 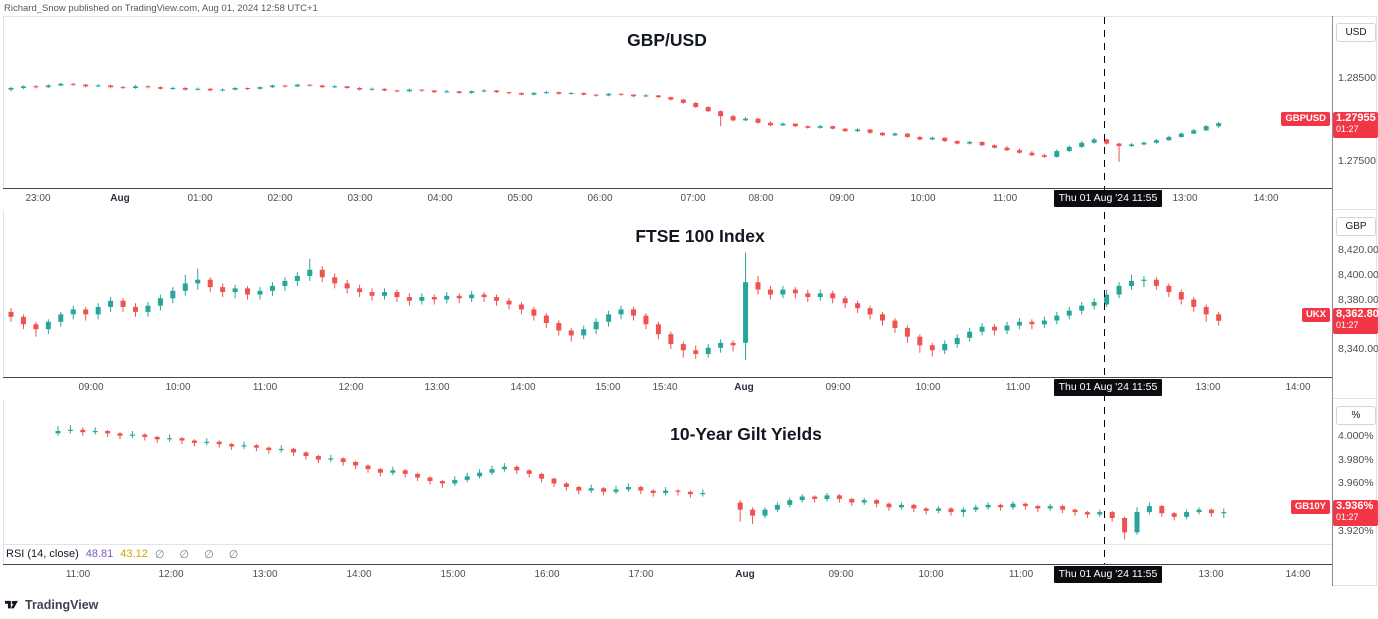 What do you see at coordinates (1356, 118) in the screenshot?
I see `last-price-value: 1.27955` at bounding box center [1356, 118].